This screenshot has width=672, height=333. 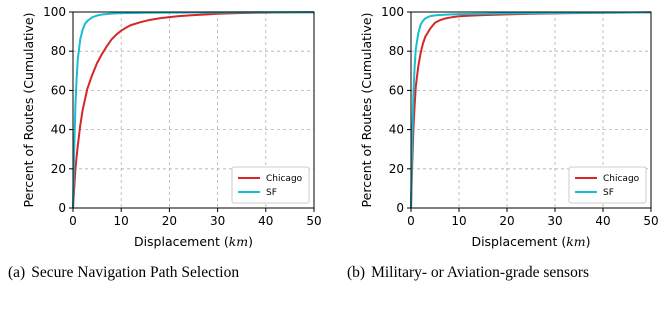 What do you see at coordinates (135, 272) in the screenshot?
I see `caption-a-text: Secure Navigation Path Selection` at bounding box center [135, 272].